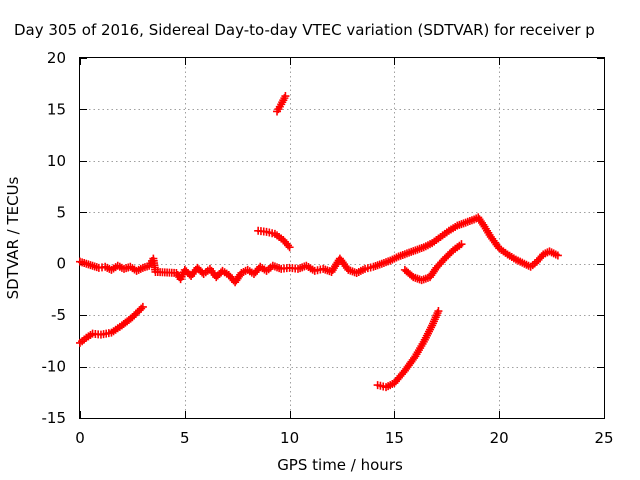  I want to click on x-tick-label: 0, so click(80, 438).